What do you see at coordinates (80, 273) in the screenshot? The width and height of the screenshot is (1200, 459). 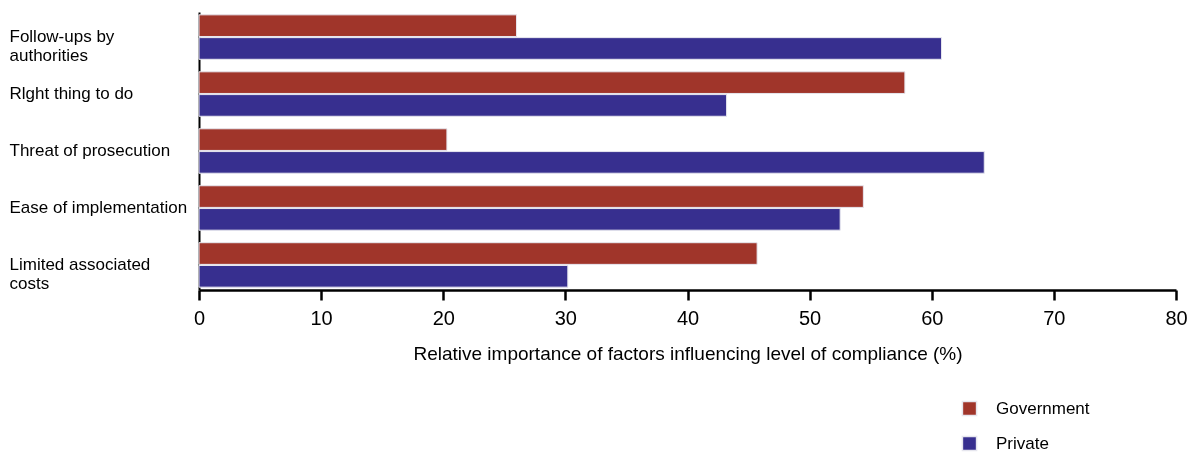 I see `y-tick-label: Limited associated costs` at bounding box center [80, 273].